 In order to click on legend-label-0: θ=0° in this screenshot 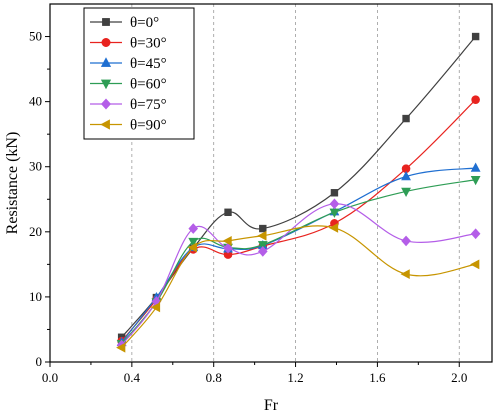, I will do `click(144, 23)`.